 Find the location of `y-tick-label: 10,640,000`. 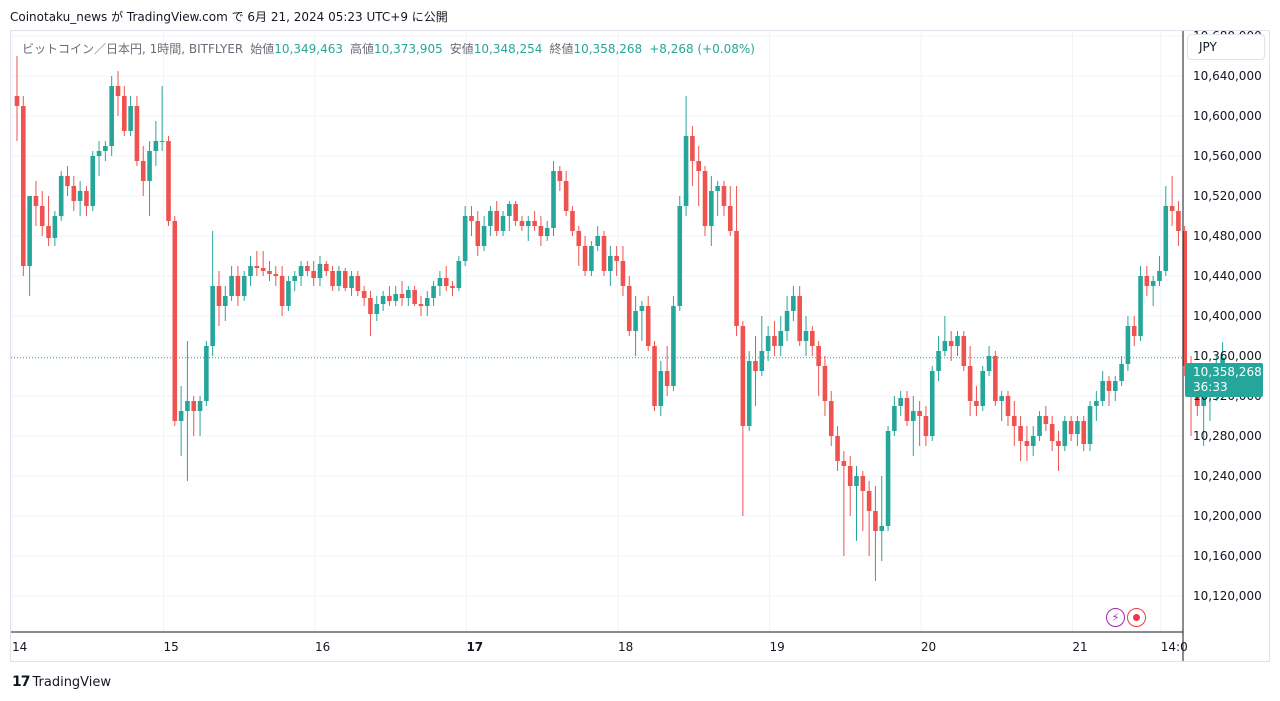

y-tick-label: 10,640,000 is located at coordinates (1227, 76).